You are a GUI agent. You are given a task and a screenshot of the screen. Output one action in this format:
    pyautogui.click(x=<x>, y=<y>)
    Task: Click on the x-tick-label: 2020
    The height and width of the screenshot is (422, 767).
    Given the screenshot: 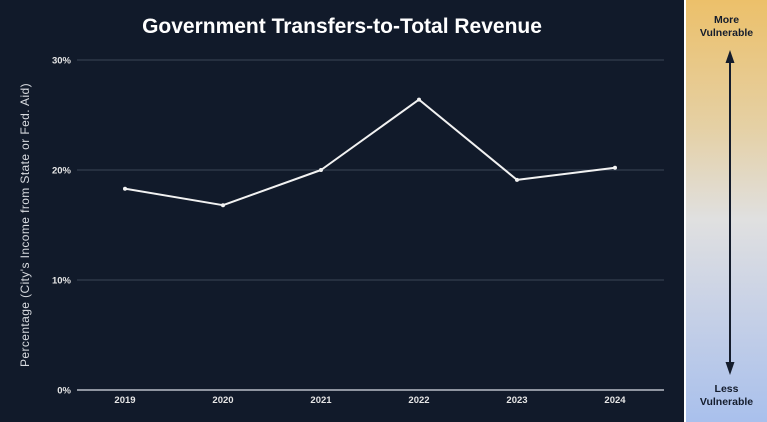 What is the action you would take?
    pyautogui.click(x=222, y=400)
    